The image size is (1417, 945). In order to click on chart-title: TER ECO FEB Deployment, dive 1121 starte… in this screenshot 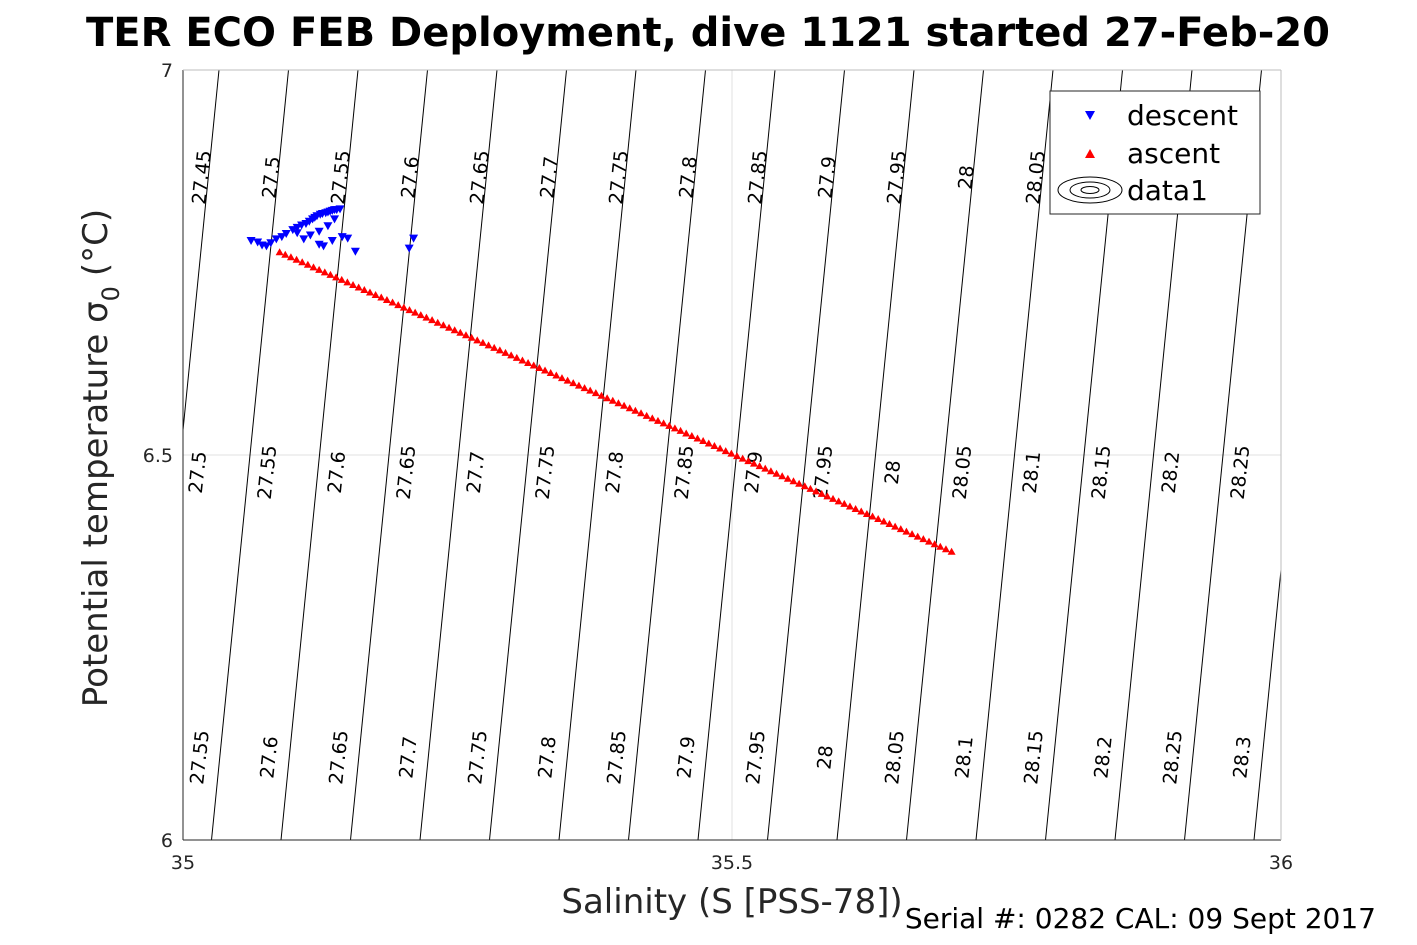, I will do `click(708, 33)`.